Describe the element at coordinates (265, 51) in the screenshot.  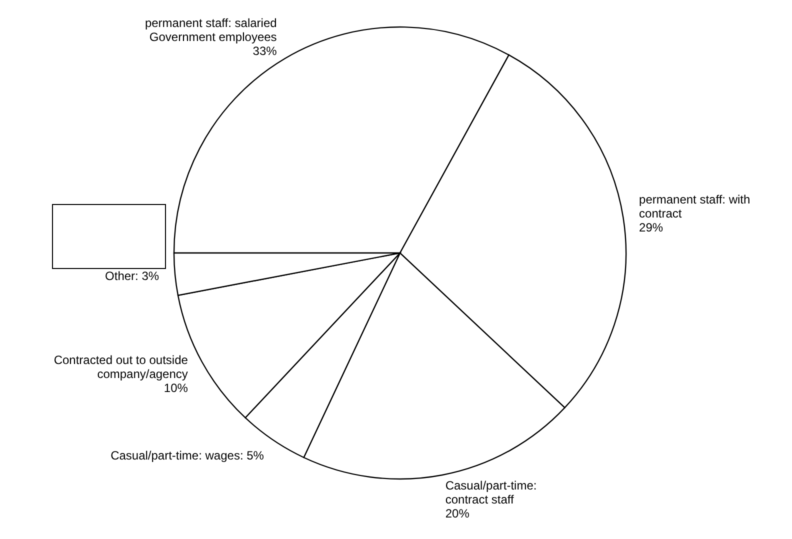
I see `data-label: 33%` at that location.